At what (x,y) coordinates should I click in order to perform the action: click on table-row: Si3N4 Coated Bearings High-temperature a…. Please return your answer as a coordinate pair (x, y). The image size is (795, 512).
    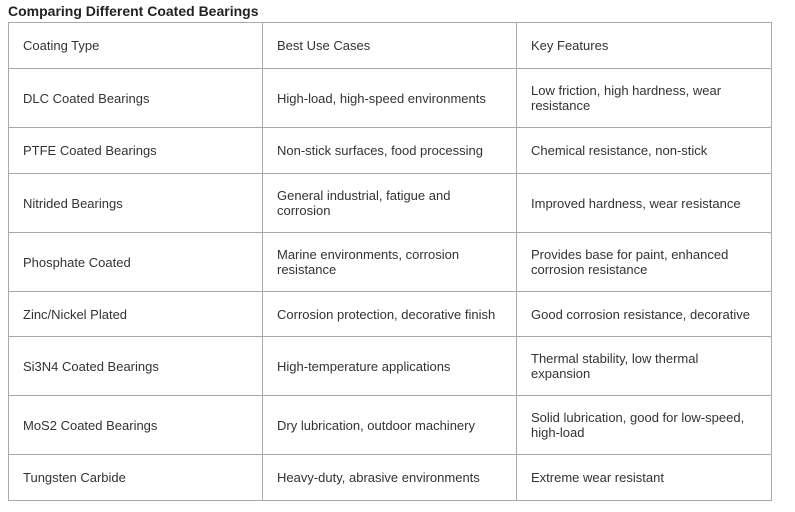
    Looking at the image, I should click on (390, 366).